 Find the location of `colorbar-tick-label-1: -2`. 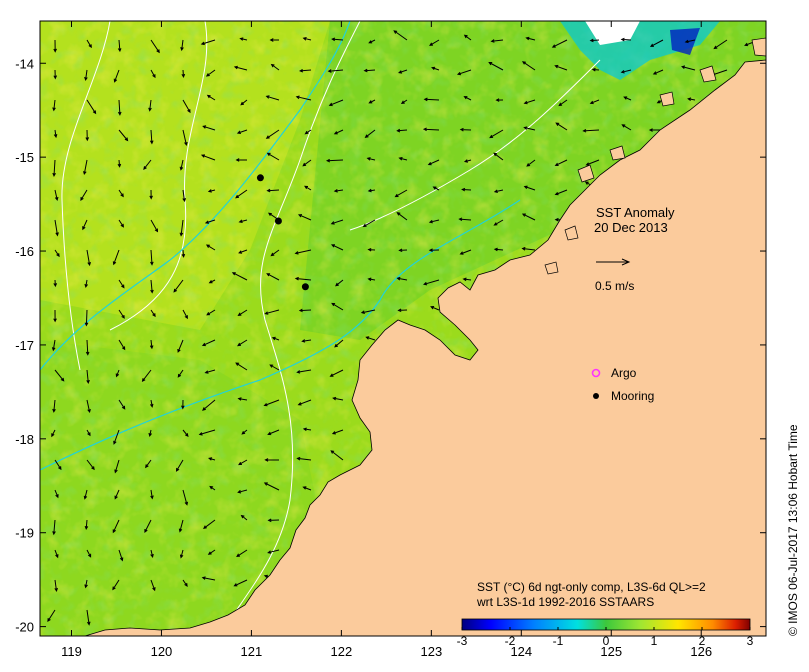

colorbar-tick-label-1: -2 is located at coordinates (510, 641).